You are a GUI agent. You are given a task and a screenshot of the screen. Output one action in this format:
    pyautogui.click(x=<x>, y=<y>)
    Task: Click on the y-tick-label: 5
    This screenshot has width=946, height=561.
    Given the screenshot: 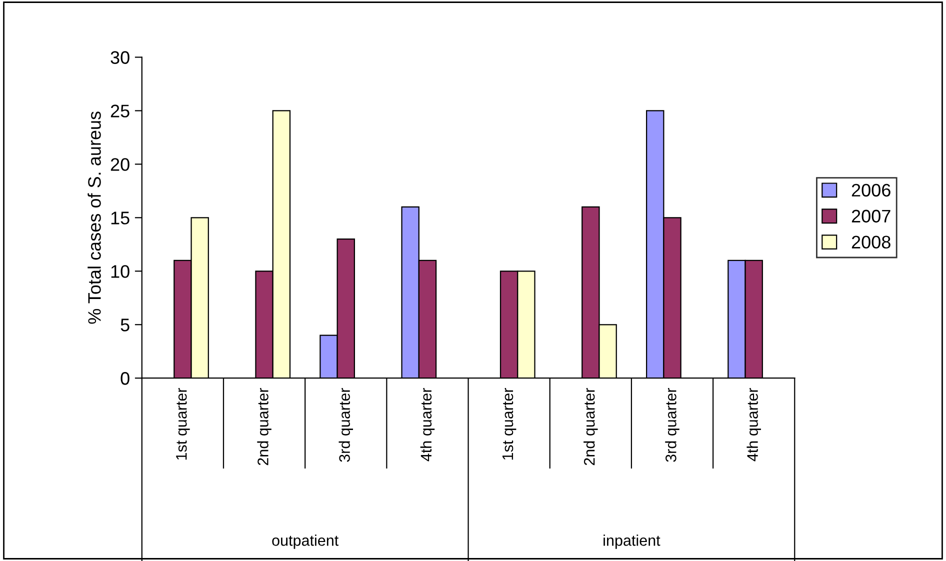 What is the action you would take?
    pyautogui.click(x=125, y=325)
    